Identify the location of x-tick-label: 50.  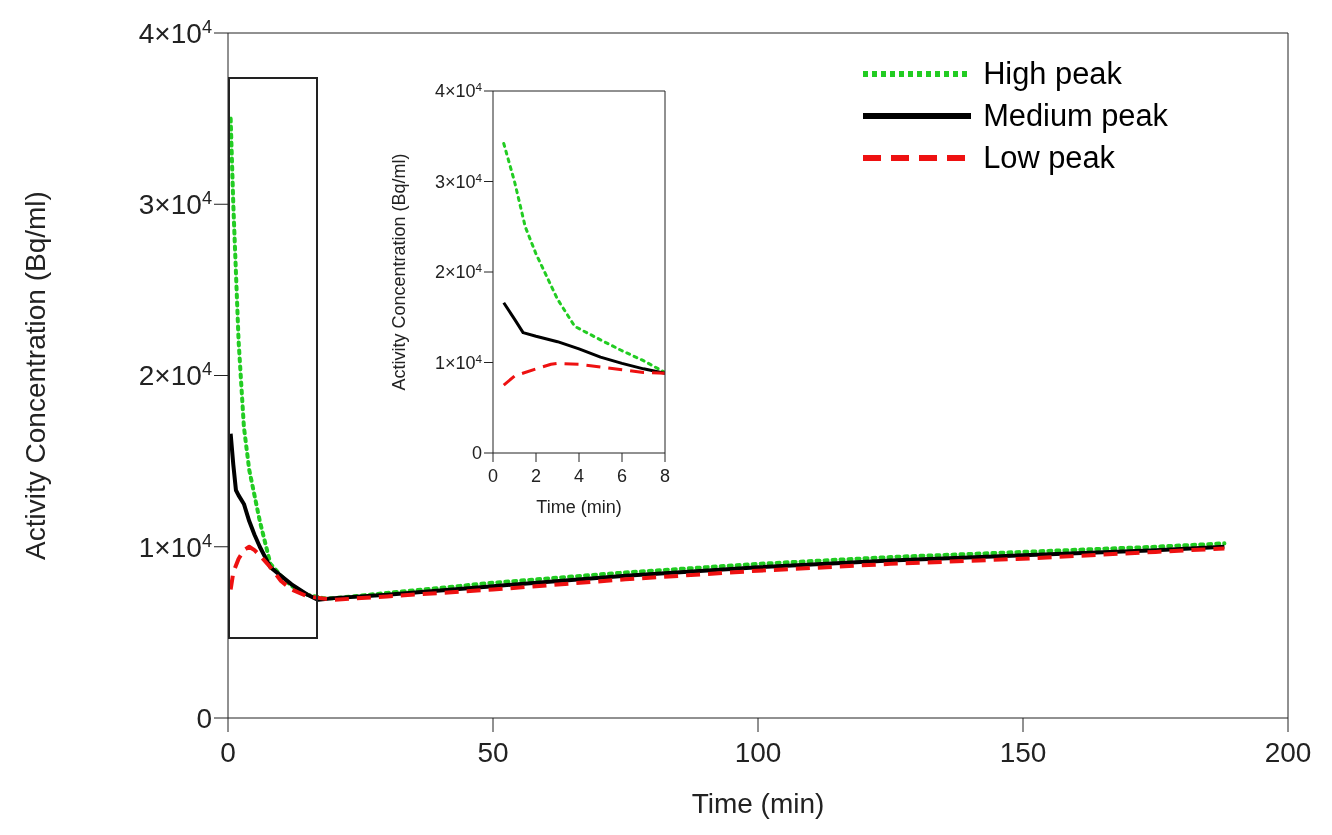
(493, 752).